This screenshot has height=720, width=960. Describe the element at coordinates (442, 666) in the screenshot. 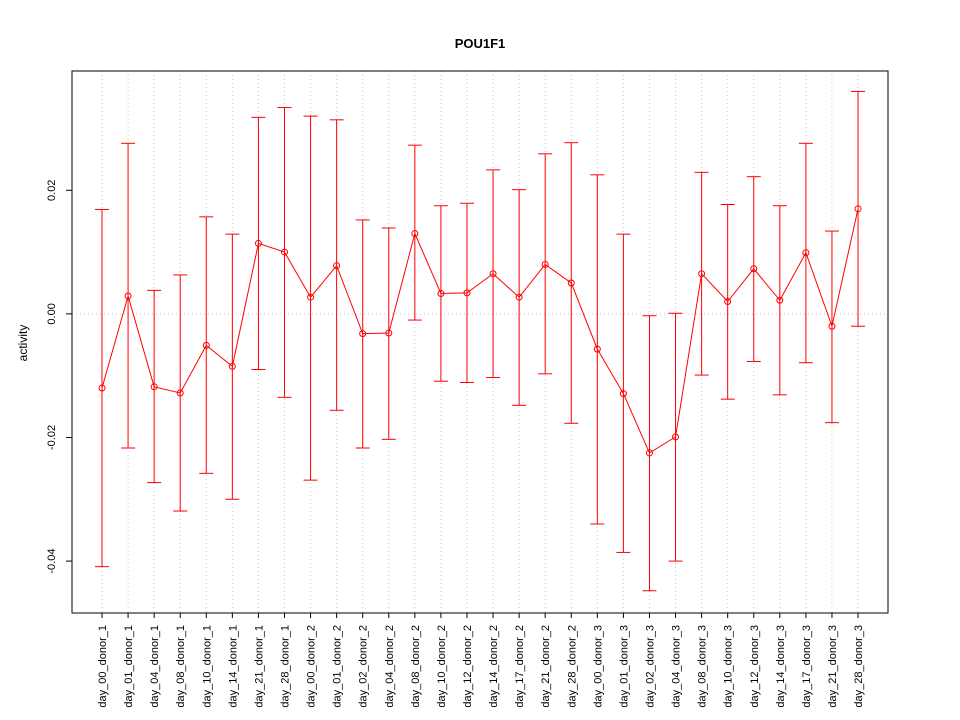

I see `x-tick-label: day_10_donor_2` at that location.